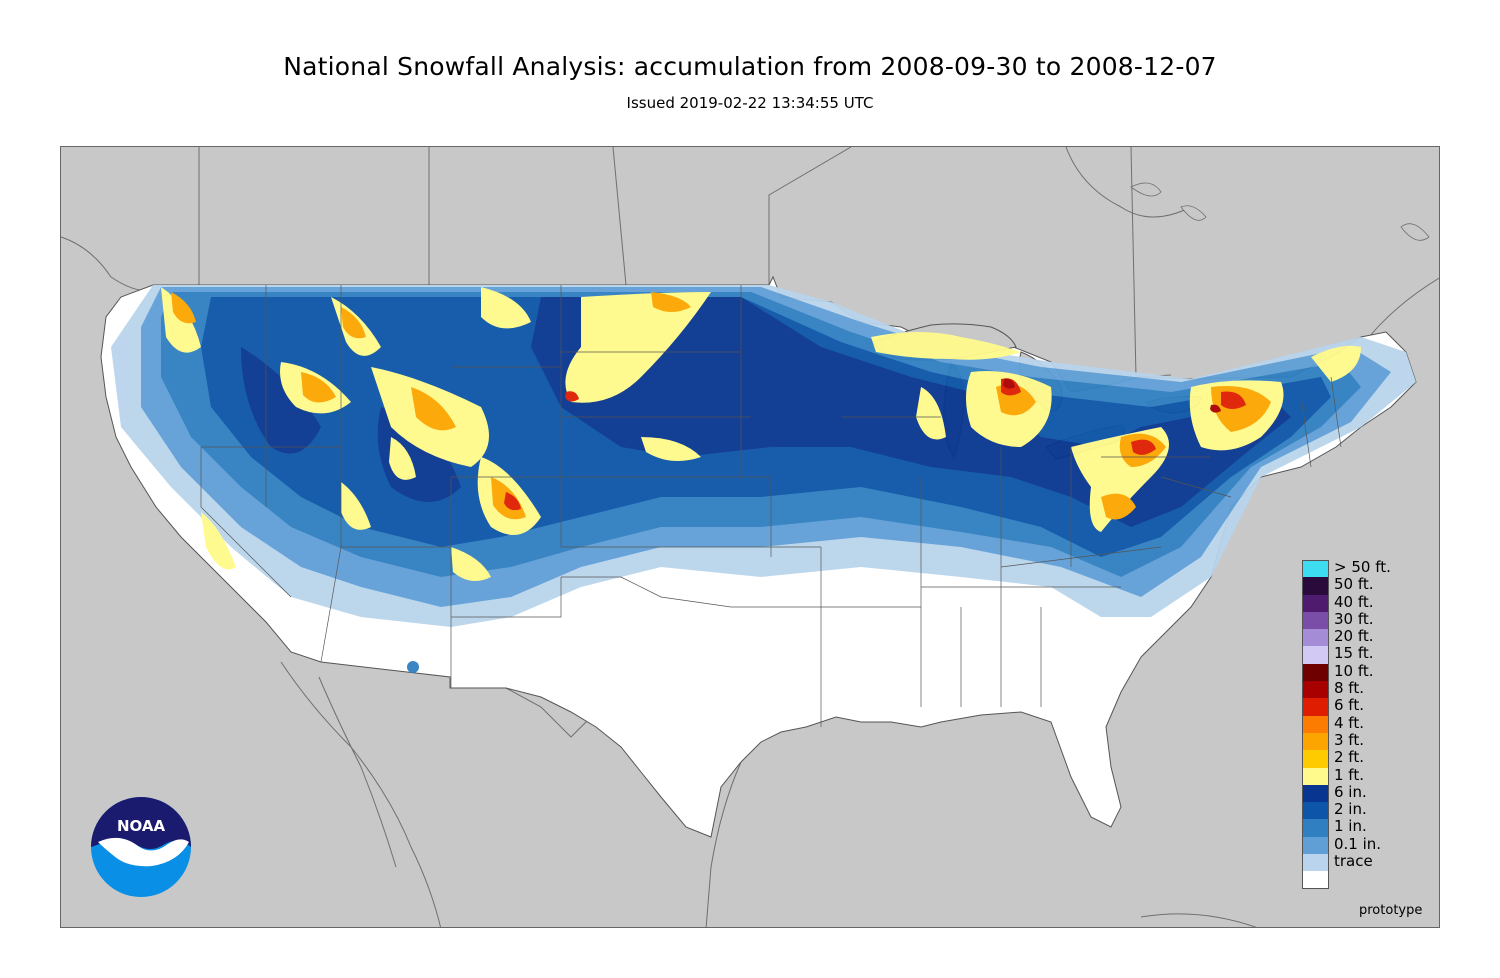 The height and width of the screenshot is (978, 1500). What do you see at coordinates (1391, 910) in the screenshot?
I see `prototype-label: prototype` at bounding box center [1391, 910].